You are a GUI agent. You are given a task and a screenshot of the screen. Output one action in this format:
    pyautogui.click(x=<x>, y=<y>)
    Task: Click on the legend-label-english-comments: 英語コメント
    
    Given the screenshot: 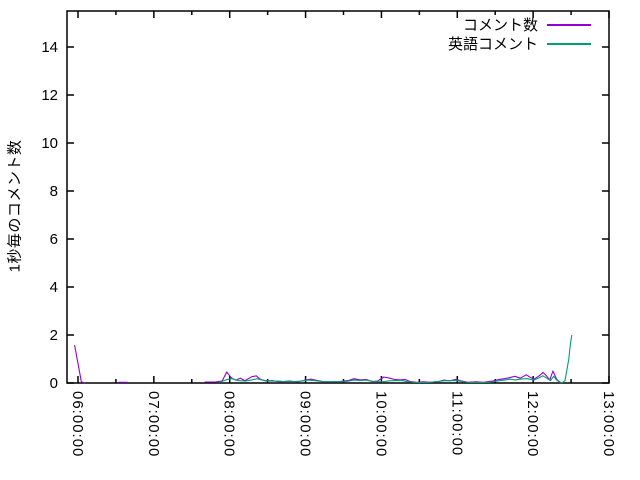 What is the action you would take?
    pyautogui.click(x=492, y=44)
    